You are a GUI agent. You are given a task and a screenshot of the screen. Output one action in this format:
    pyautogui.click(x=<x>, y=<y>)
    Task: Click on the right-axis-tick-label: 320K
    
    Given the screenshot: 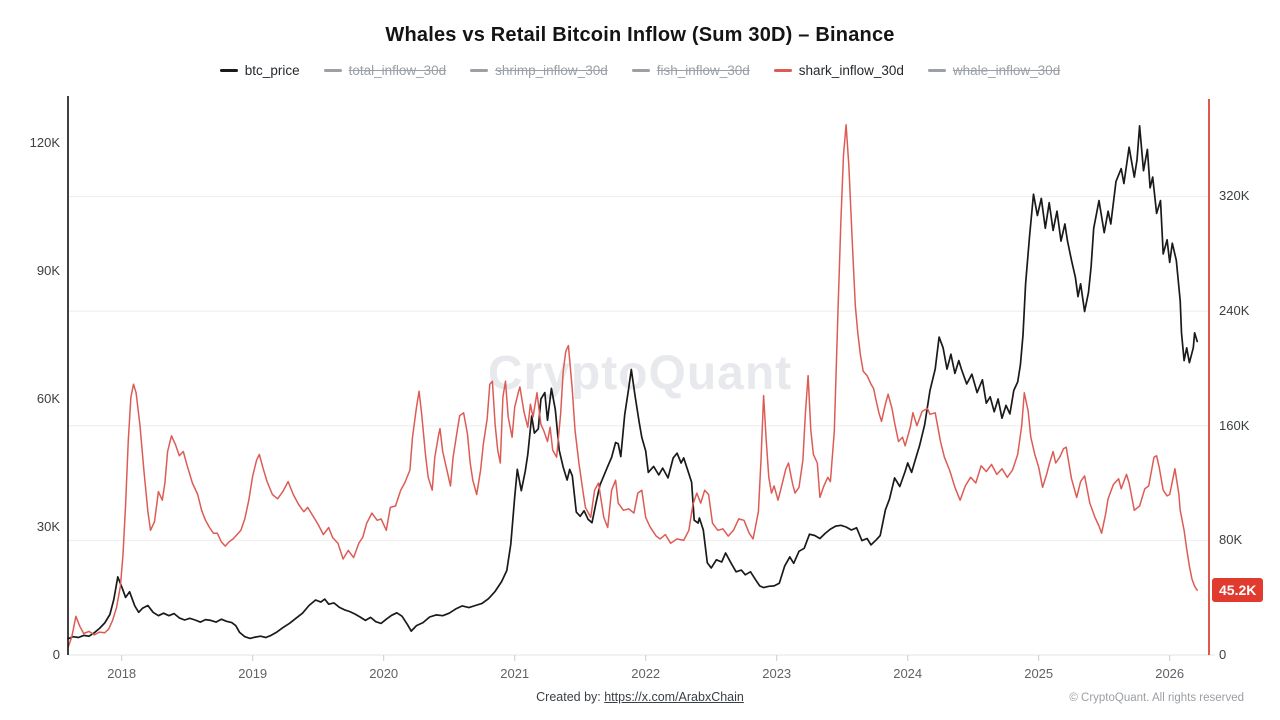 What is the action you would take?
    pyautogui.click(x=1234, y=196)
    